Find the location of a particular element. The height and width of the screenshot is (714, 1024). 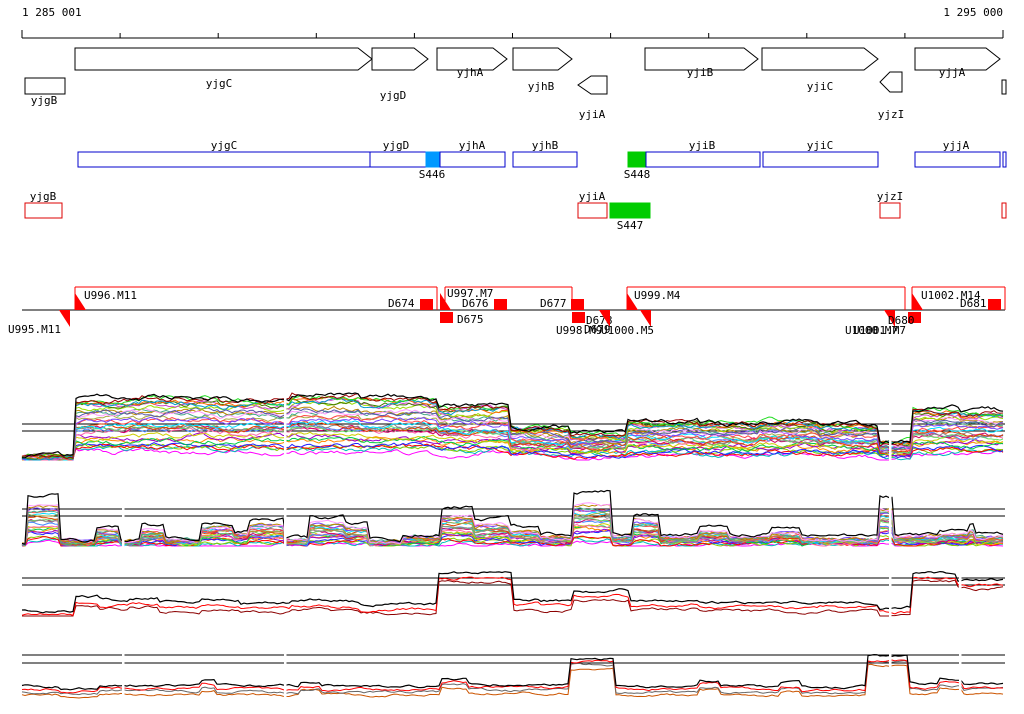

gene-label-yjgD: yjgD is located at coordinates (393, 95).